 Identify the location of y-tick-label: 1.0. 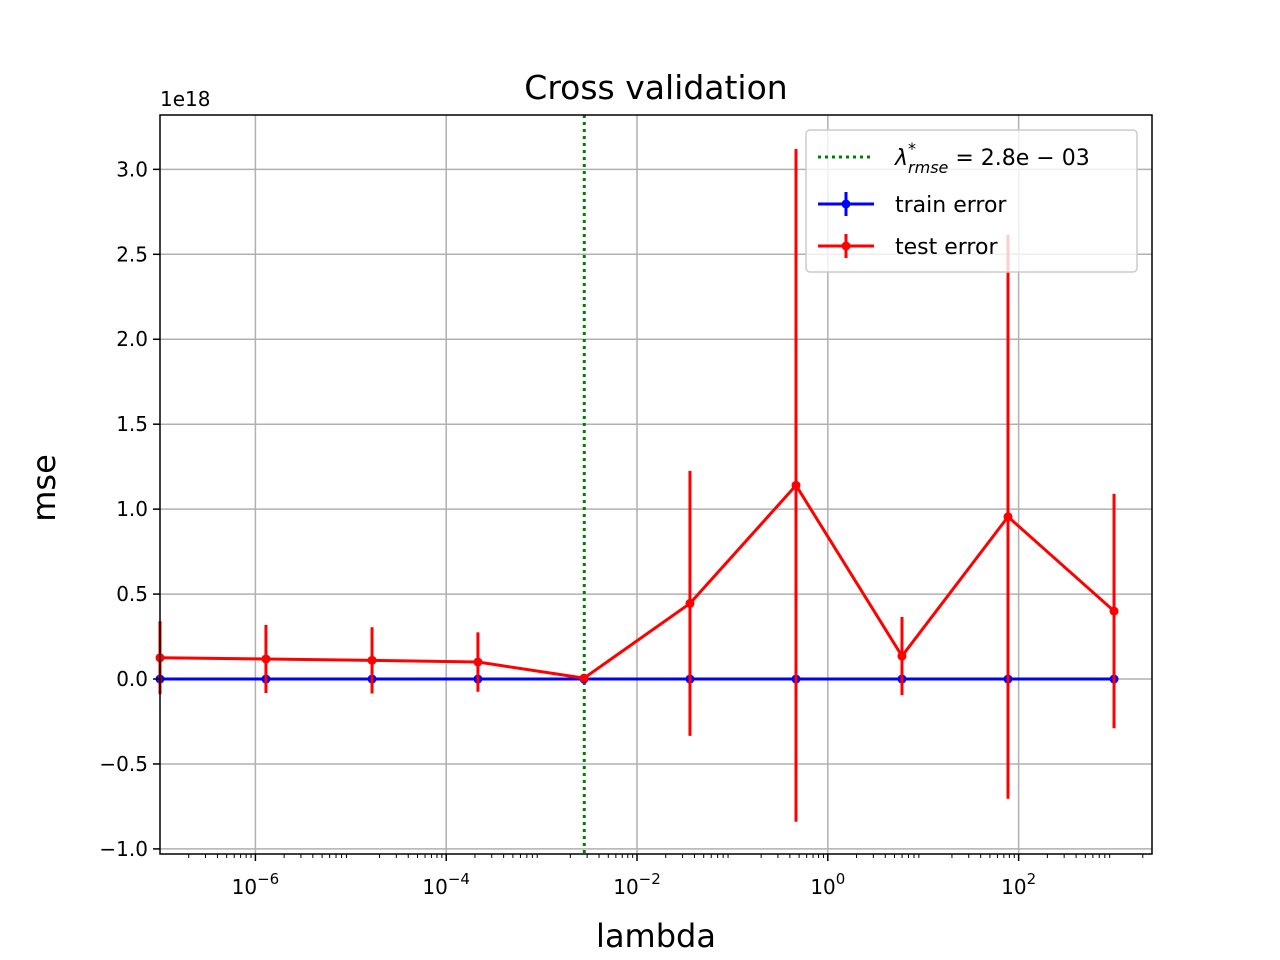
(132, 509).